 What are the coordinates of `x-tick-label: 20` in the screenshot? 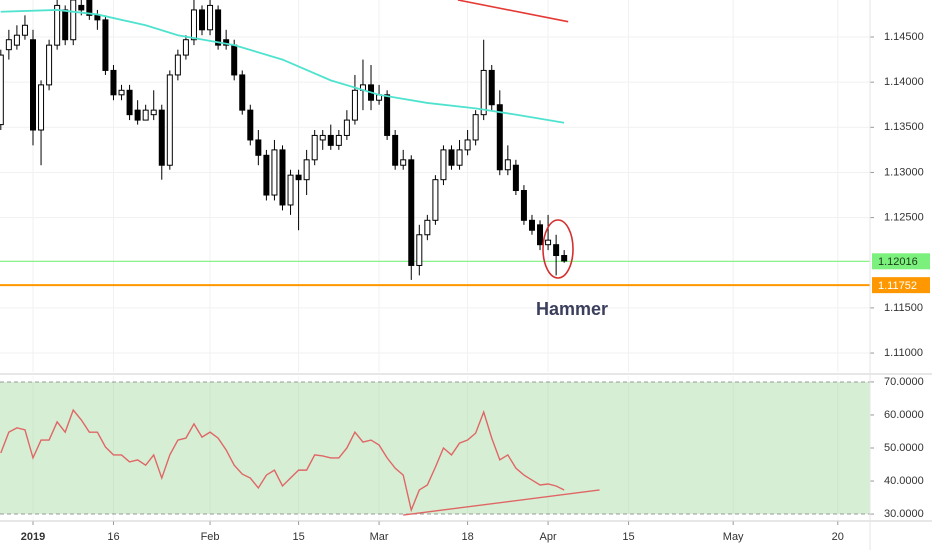 It's located at (838, 537).